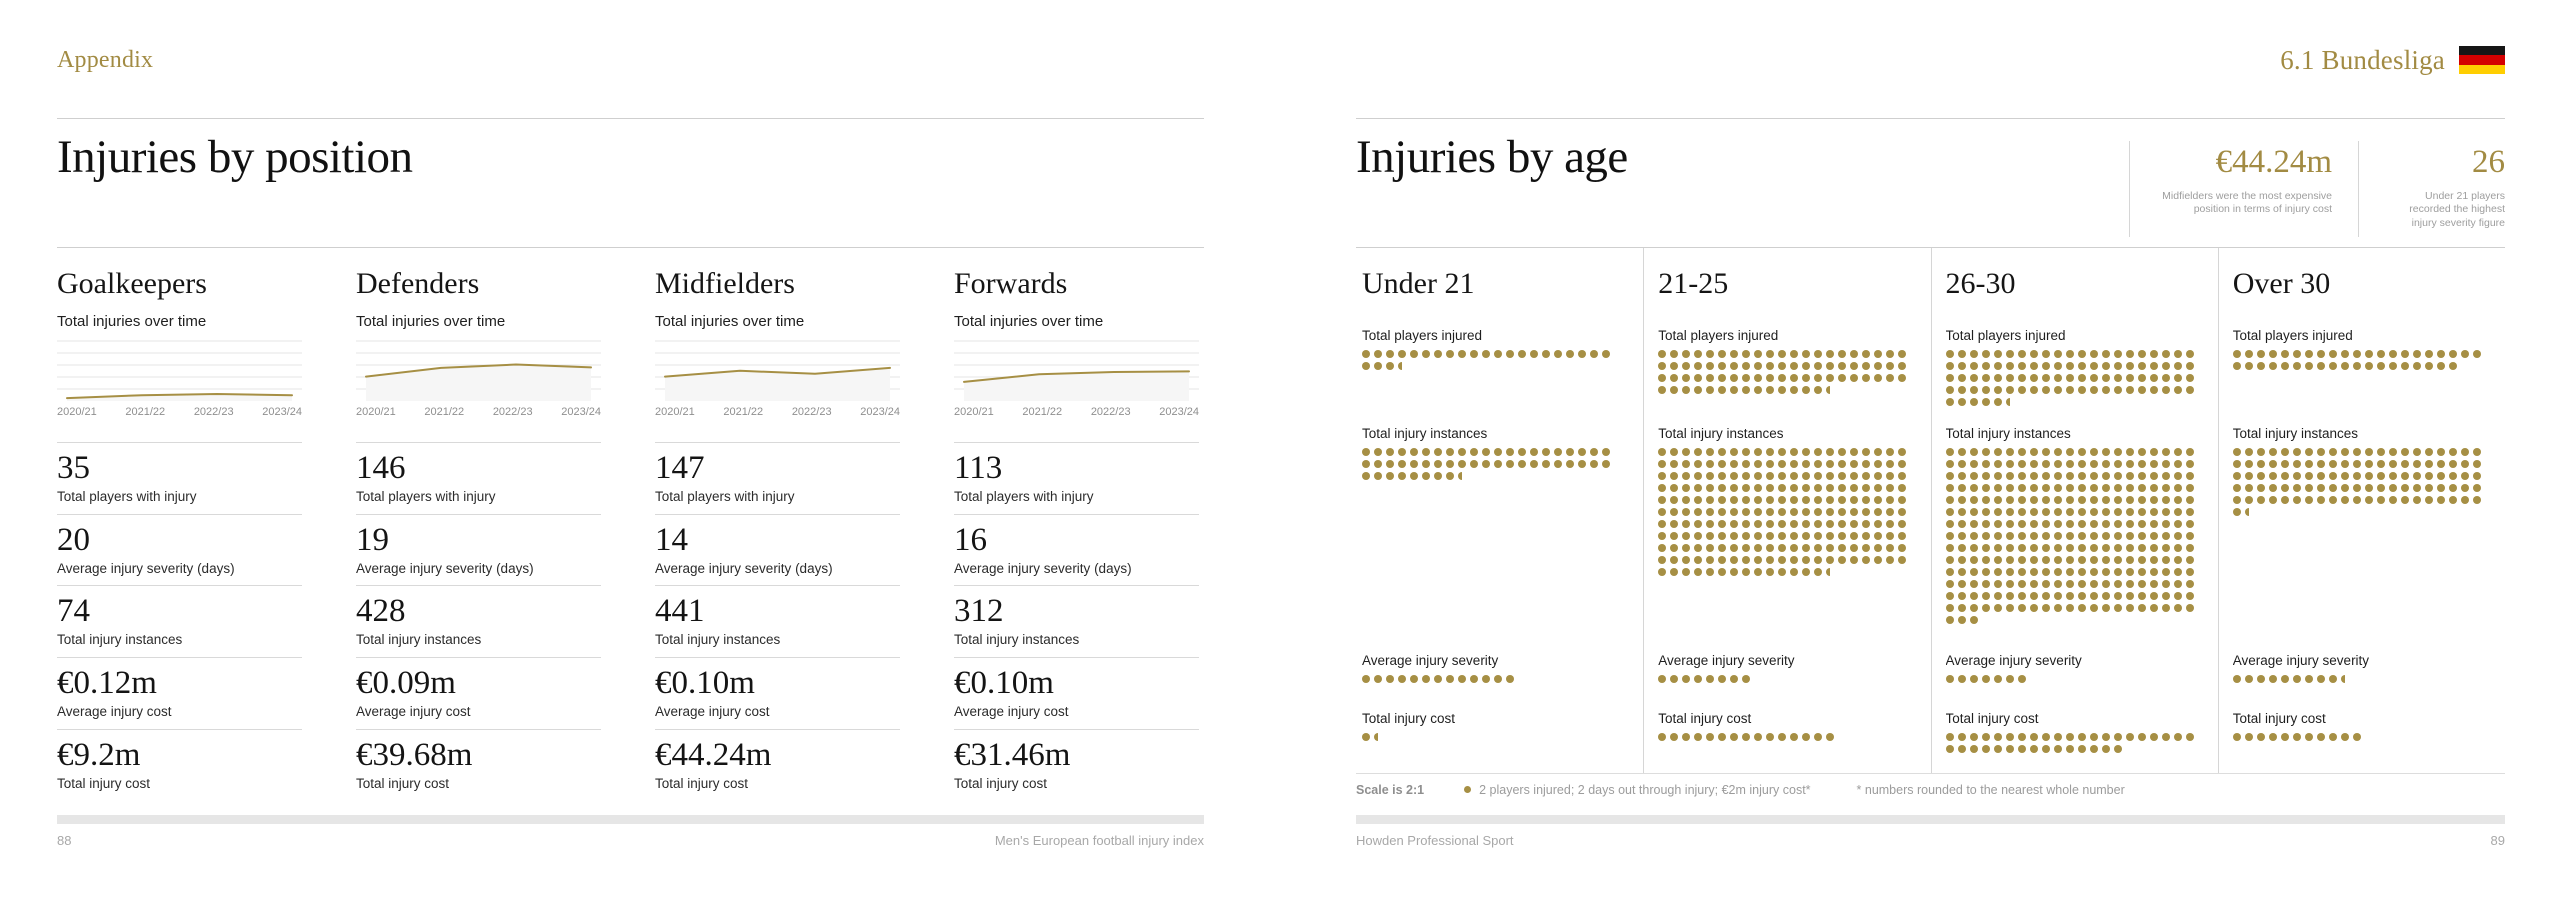 The width and height of the screenshot is (2560, 905). I want to click on dot-matrix-instances, so click(2359, 483).